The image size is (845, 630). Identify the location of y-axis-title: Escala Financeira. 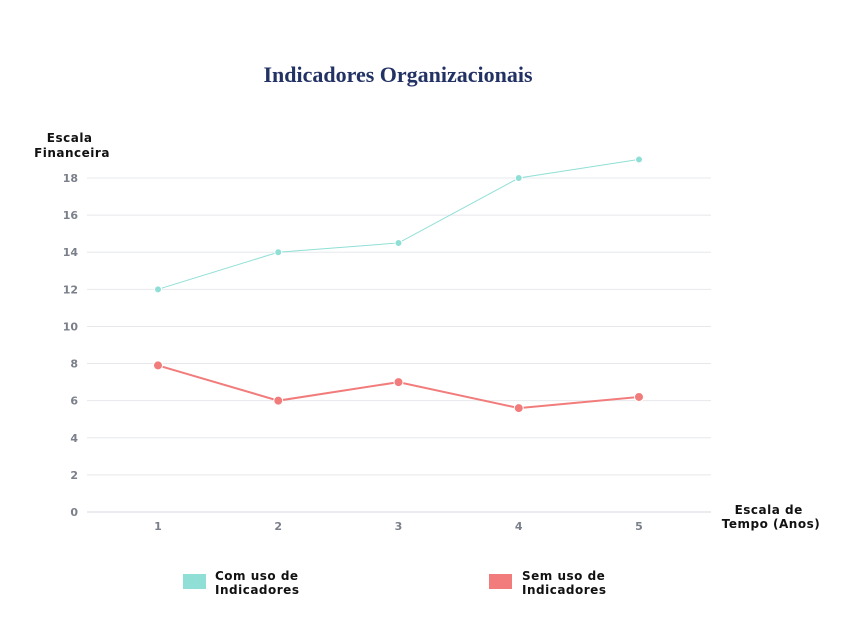
(72, 145).